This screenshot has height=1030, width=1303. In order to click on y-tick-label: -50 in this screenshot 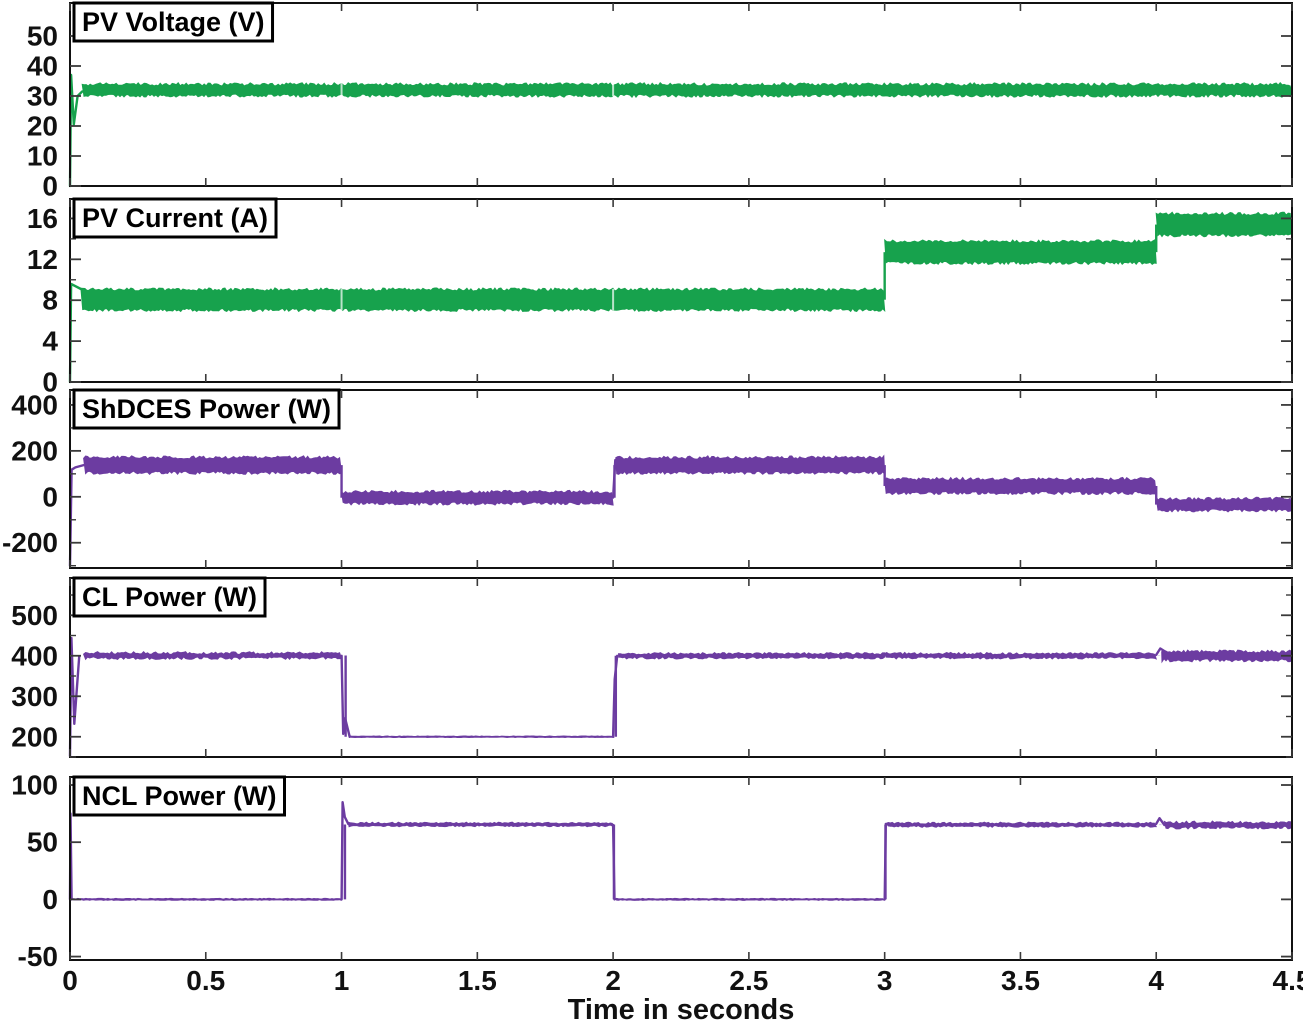, I will do `click(38, 956)`.